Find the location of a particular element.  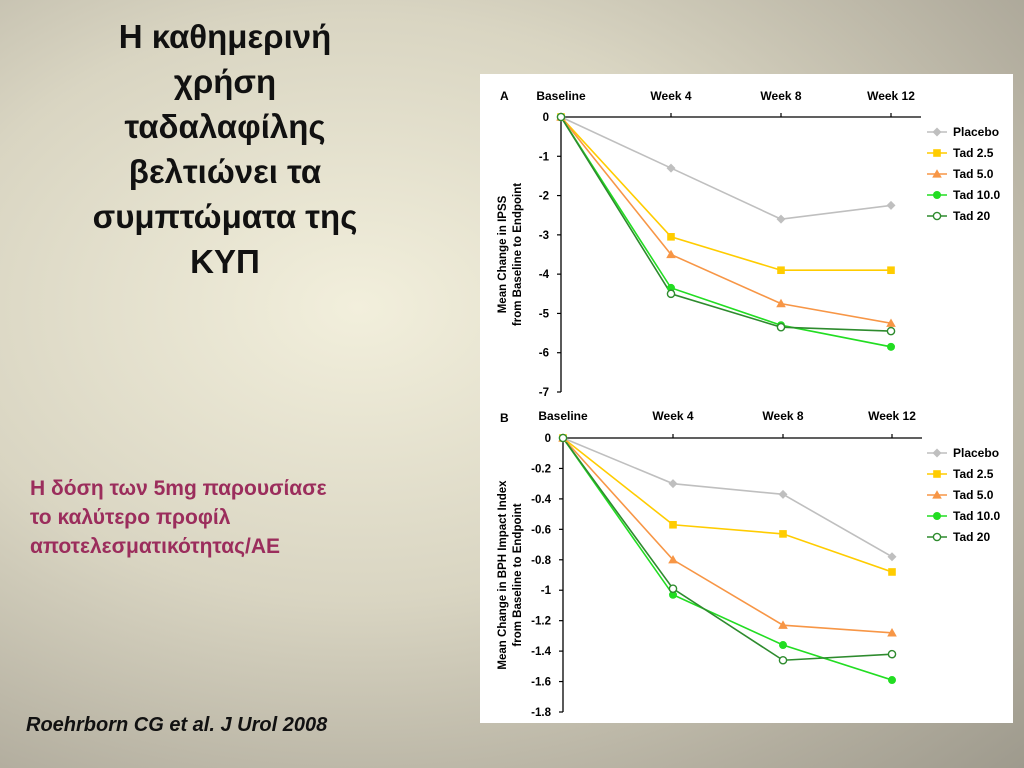

title-line: Η καθημερινή is located at coordinates (225, 36).